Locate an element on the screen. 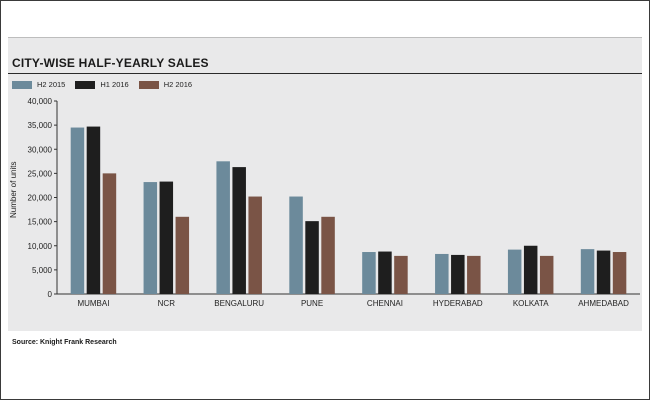 The width and height of the screenshot is (650, 400). legend-item-series-1: H2 2015 is located at coordinates (38, 84).